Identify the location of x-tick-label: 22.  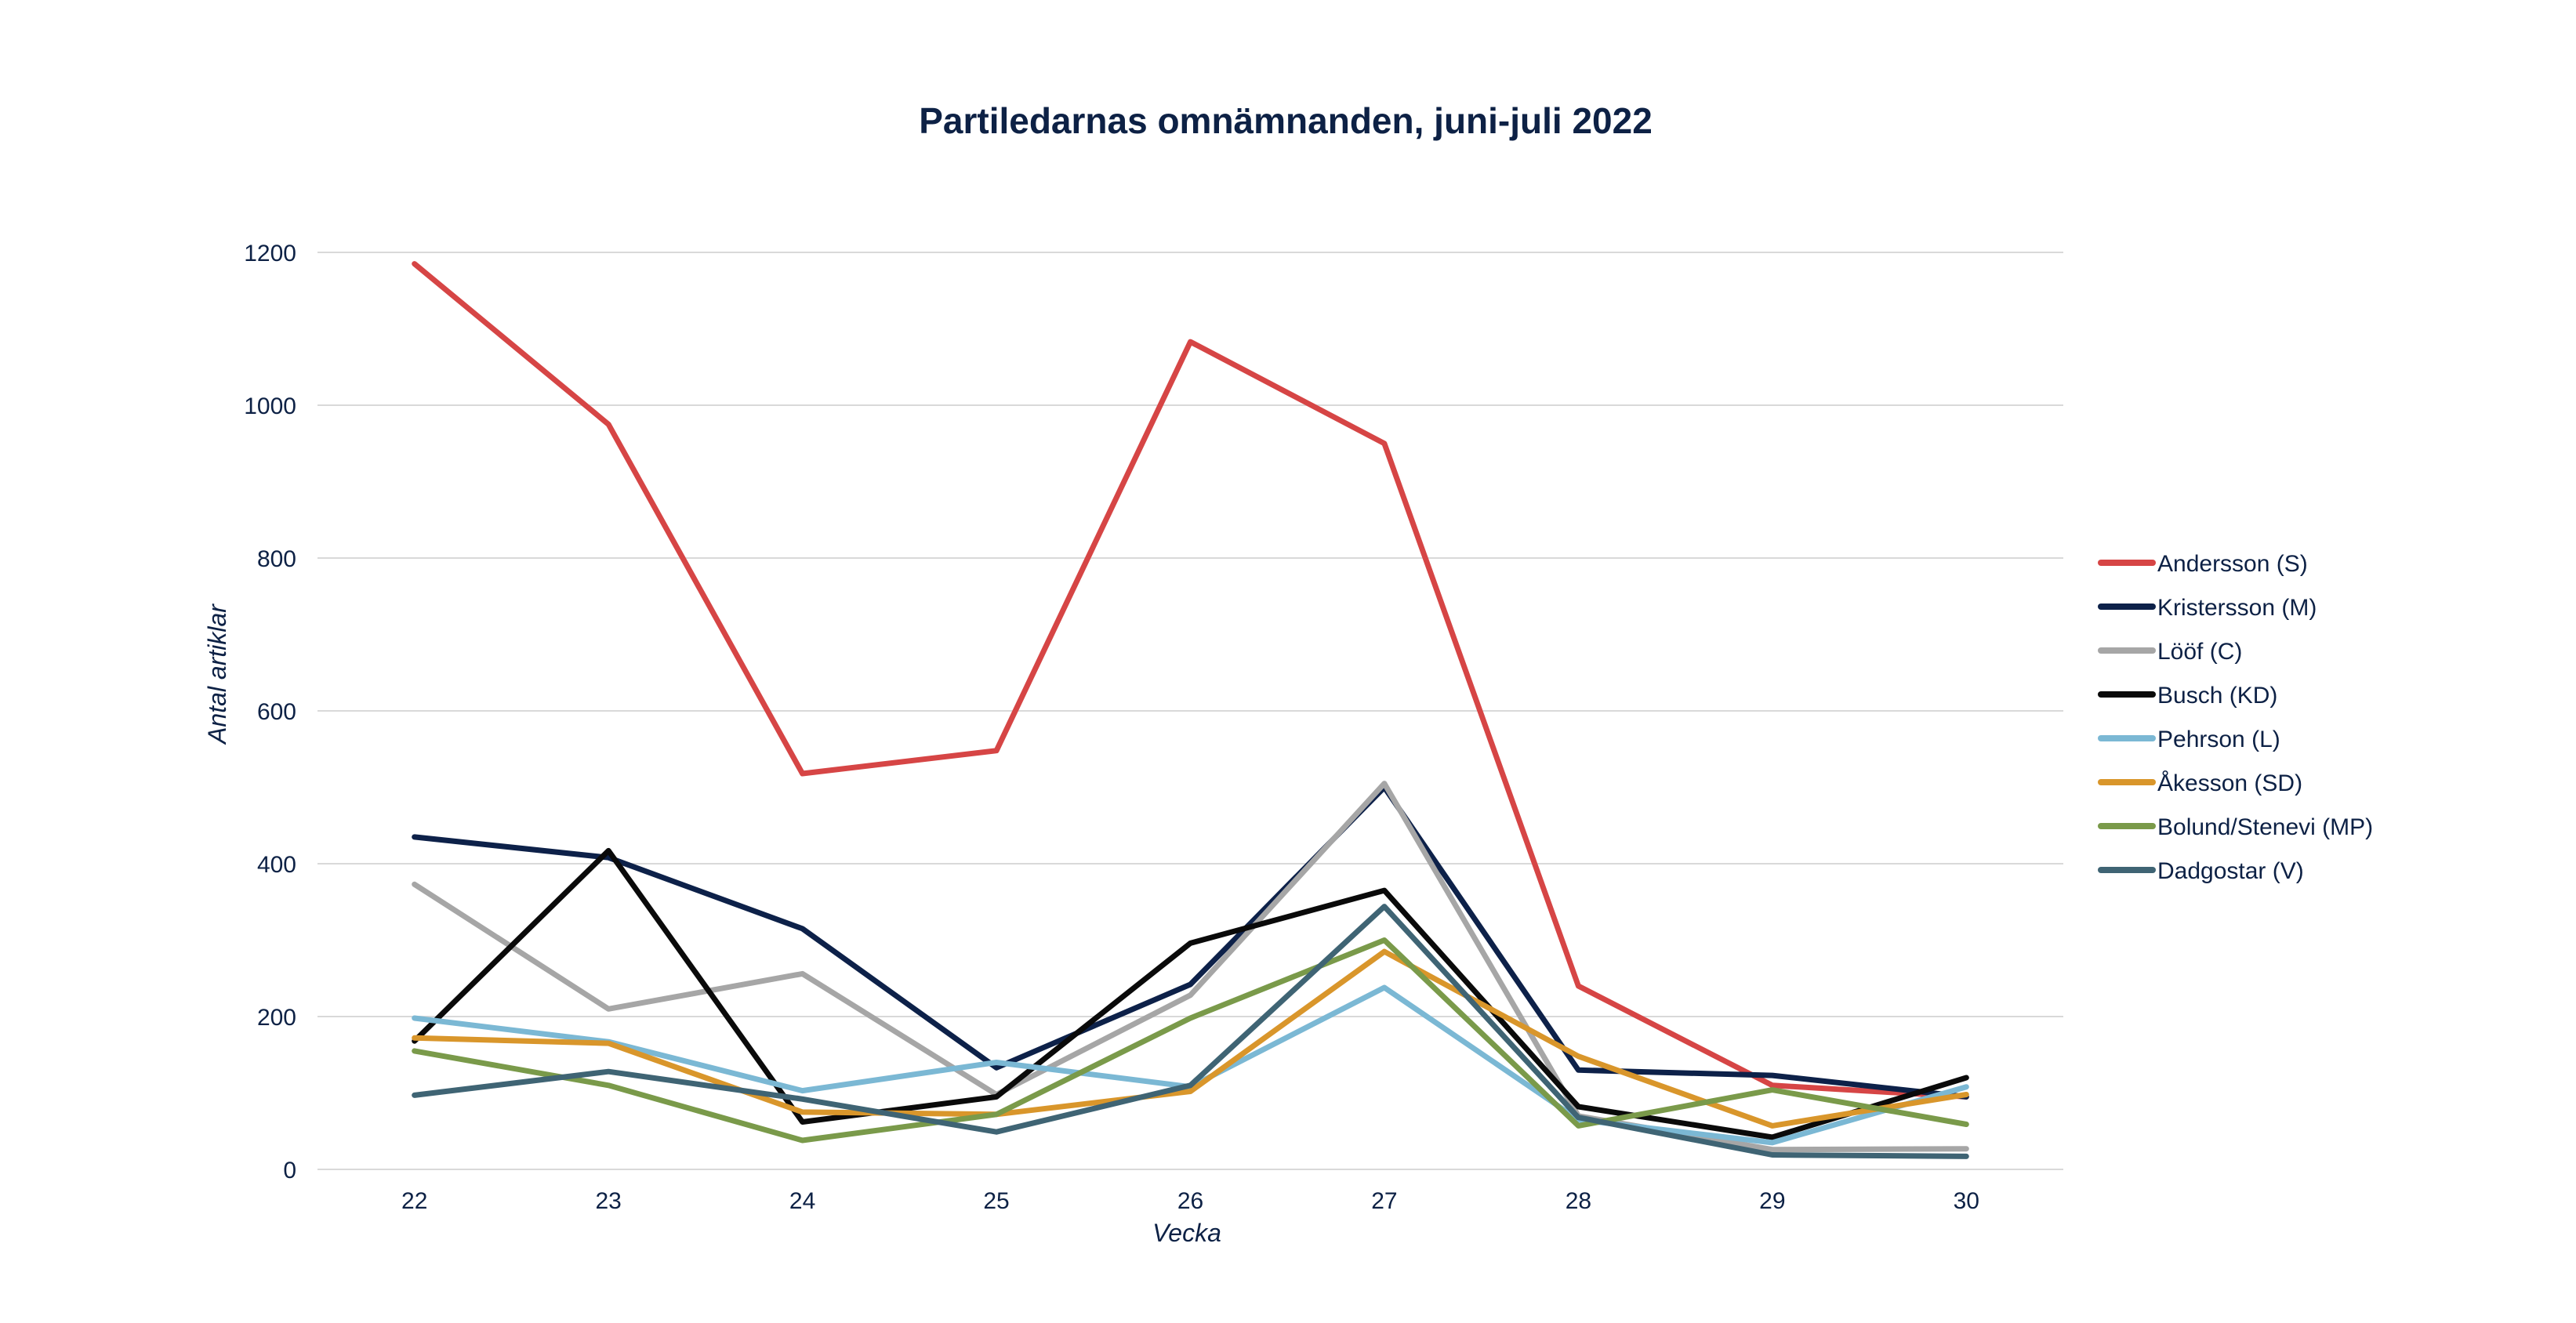
(414, 1201).